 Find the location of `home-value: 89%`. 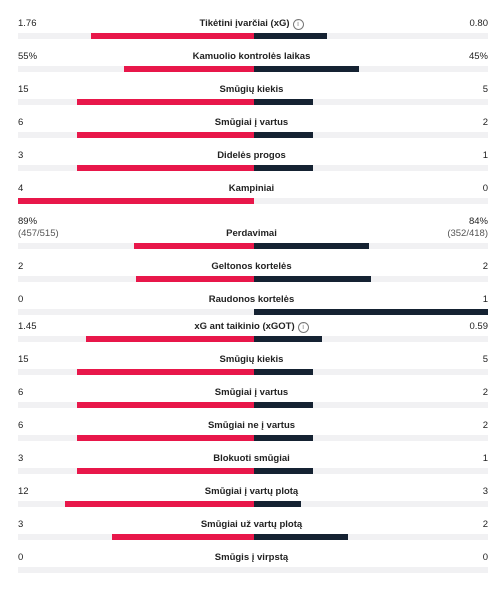

home-value: 89% is located at coordinates (28, 221).